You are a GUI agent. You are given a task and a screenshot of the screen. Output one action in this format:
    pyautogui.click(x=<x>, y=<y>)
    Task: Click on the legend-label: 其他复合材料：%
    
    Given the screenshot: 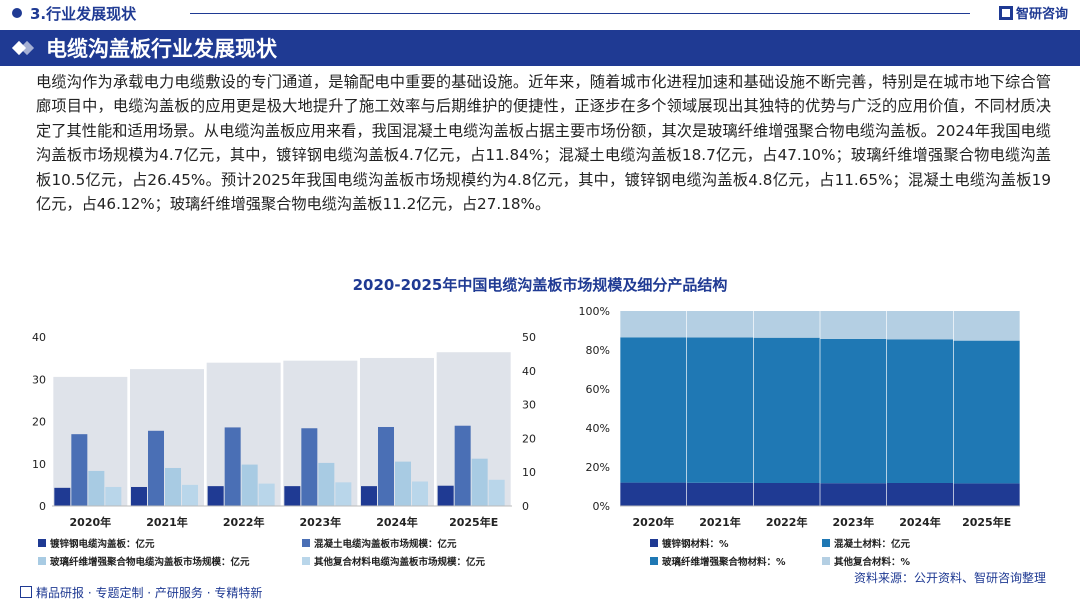 What is the action you would take?
    pyautogui.click(x=872, y=562)
    